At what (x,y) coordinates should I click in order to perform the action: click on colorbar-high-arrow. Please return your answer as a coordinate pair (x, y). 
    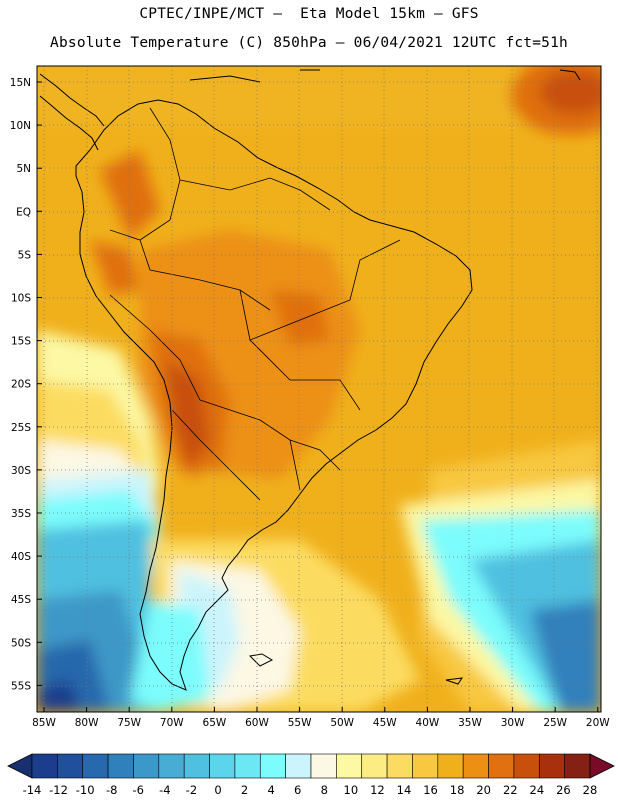
    Looking at the image, I should click on (602, 766).